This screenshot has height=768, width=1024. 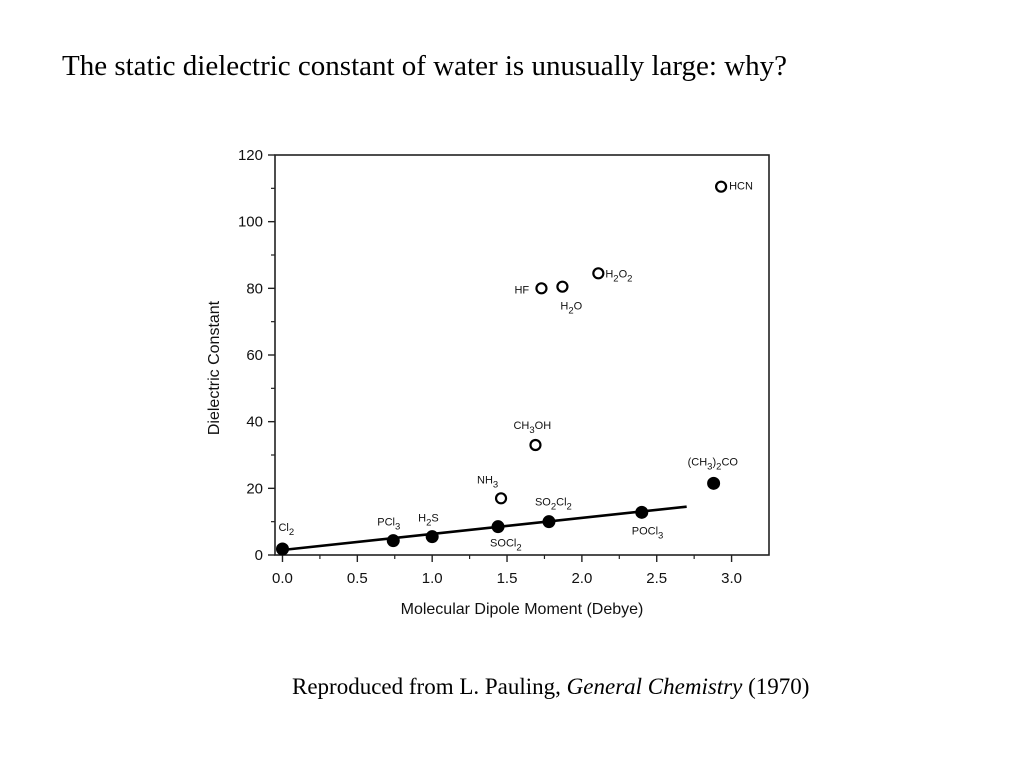 I want to click on x-axis: 0.0 0.5 1.0 1.5 2.0 2.5 3.0, so click(x=507, y=571).